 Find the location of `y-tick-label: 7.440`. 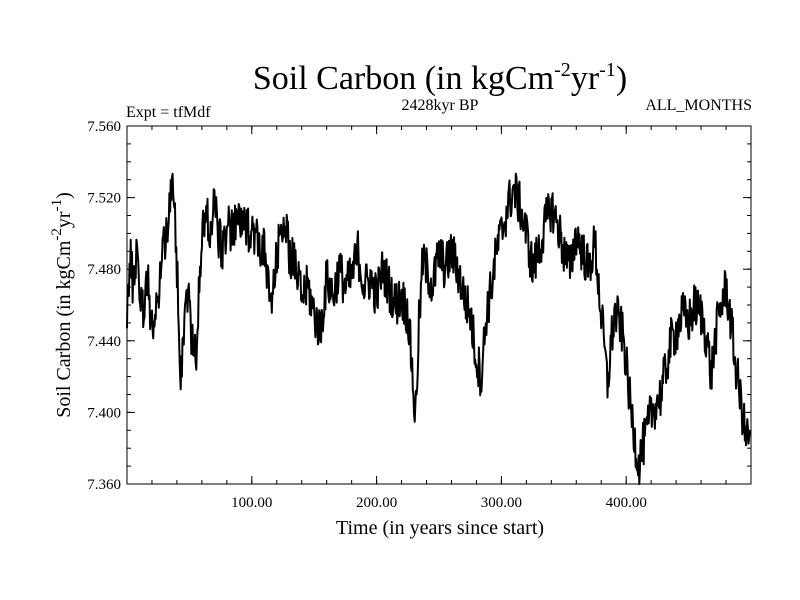

y-tick-label: 7.440 is located at coordinates (104, 342).